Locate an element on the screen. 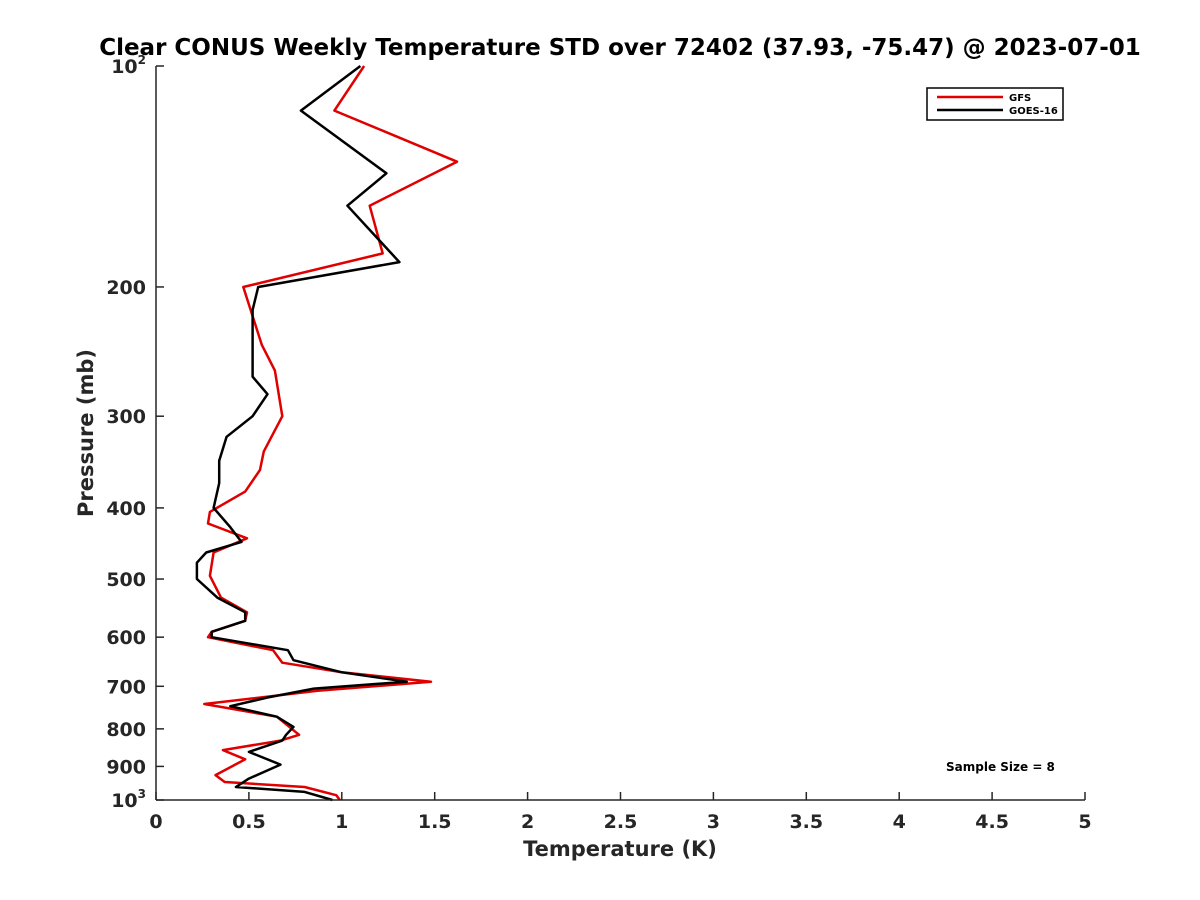 Image resolution: width=1200 pixels, height=900 pixels. y-tick-label: 300 is located at coordinates (126, 417).